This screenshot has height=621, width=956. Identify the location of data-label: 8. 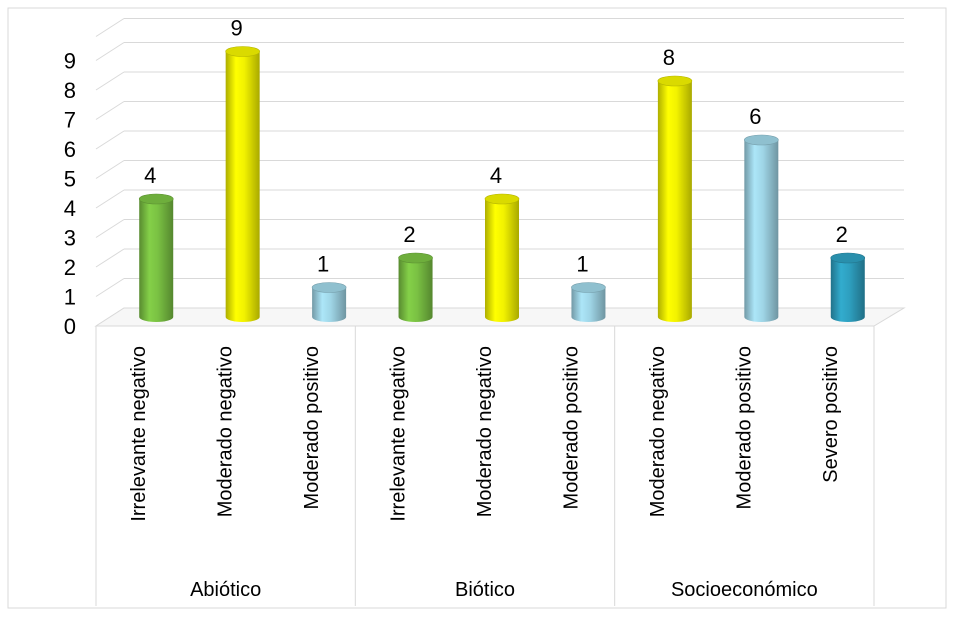
(669, 57).